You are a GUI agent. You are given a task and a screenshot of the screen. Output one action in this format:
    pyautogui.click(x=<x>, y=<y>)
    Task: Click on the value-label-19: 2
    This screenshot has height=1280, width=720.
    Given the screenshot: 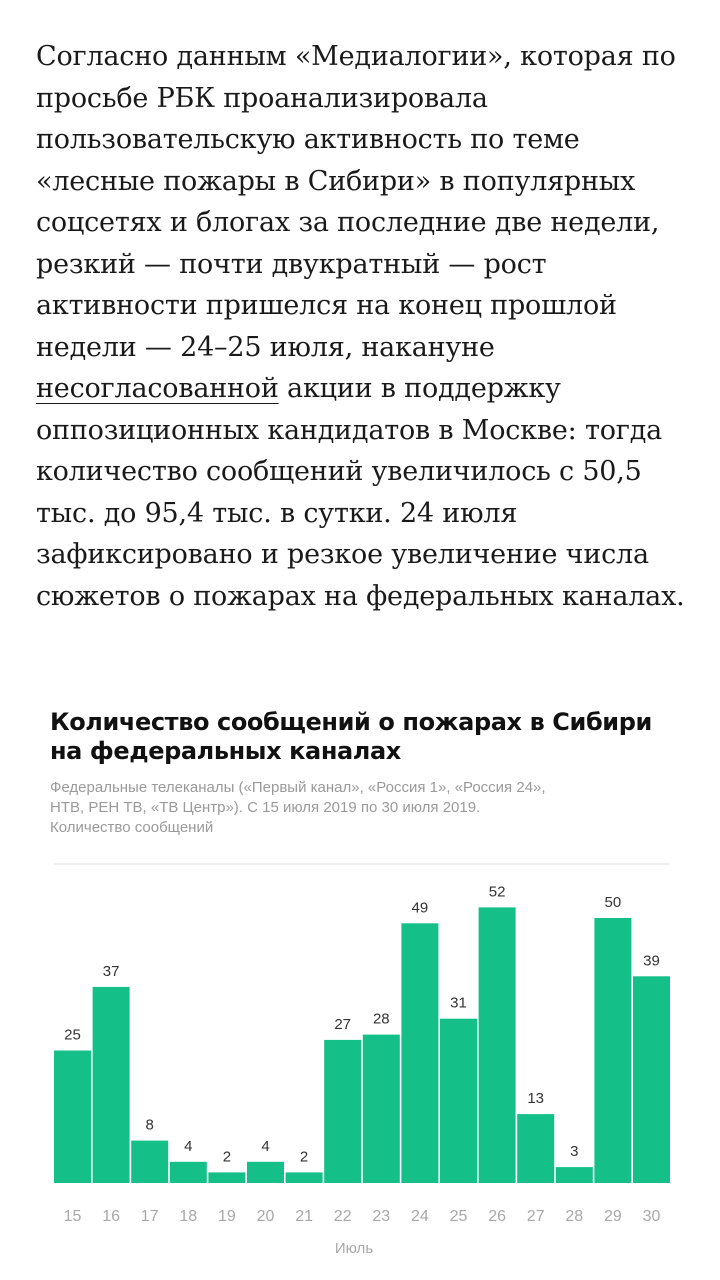 What is the action you would take?
    pyautogui.click(x=227, y=1156)
    